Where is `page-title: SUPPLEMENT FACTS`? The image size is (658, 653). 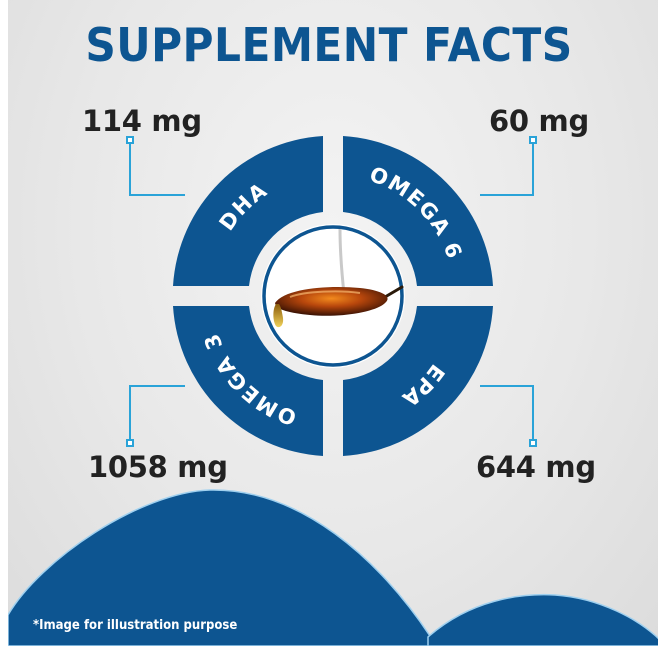
page-title: SUPPLEMENT FACTS is located at coordinates (329, 45).